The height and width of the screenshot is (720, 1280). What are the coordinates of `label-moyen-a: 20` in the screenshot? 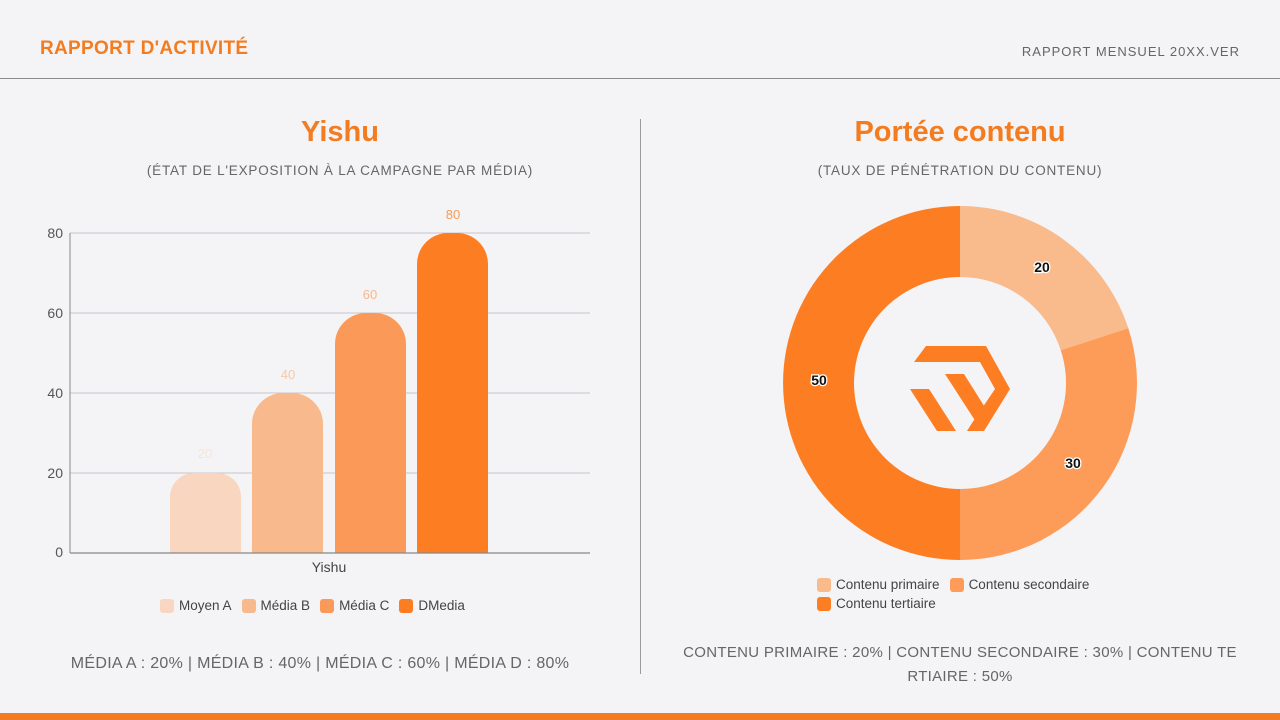 It's located at (205, 453).